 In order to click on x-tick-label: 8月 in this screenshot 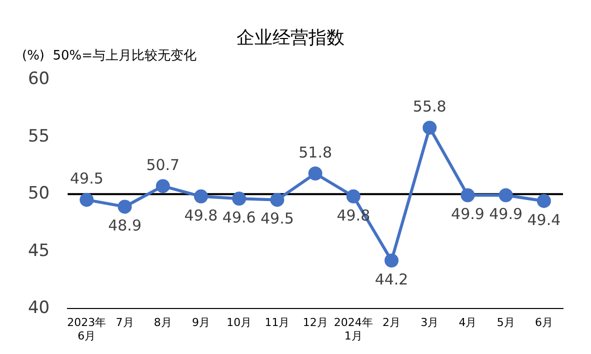, I will do `click(163, 323)`.